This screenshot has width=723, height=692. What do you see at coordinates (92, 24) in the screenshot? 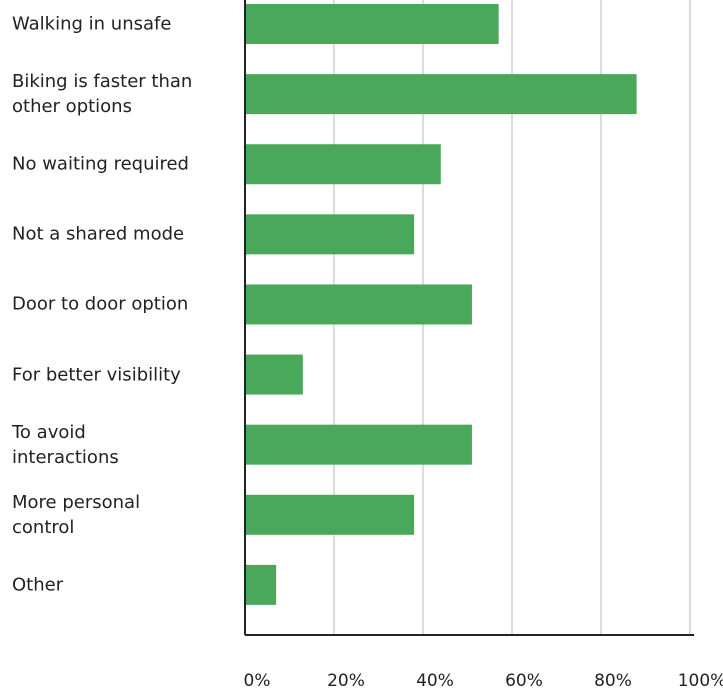
I see `y-tick-label: Walking in unsafe` at bounding box center [92, 24].